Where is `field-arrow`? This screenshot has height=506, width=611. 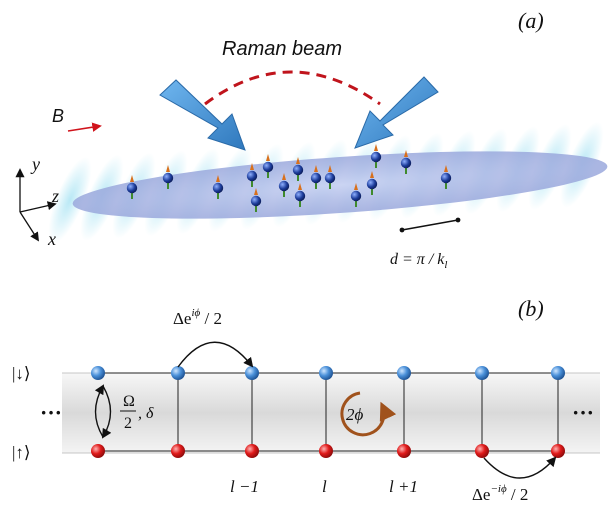
field-arrow is located at coordinates (84, 127).